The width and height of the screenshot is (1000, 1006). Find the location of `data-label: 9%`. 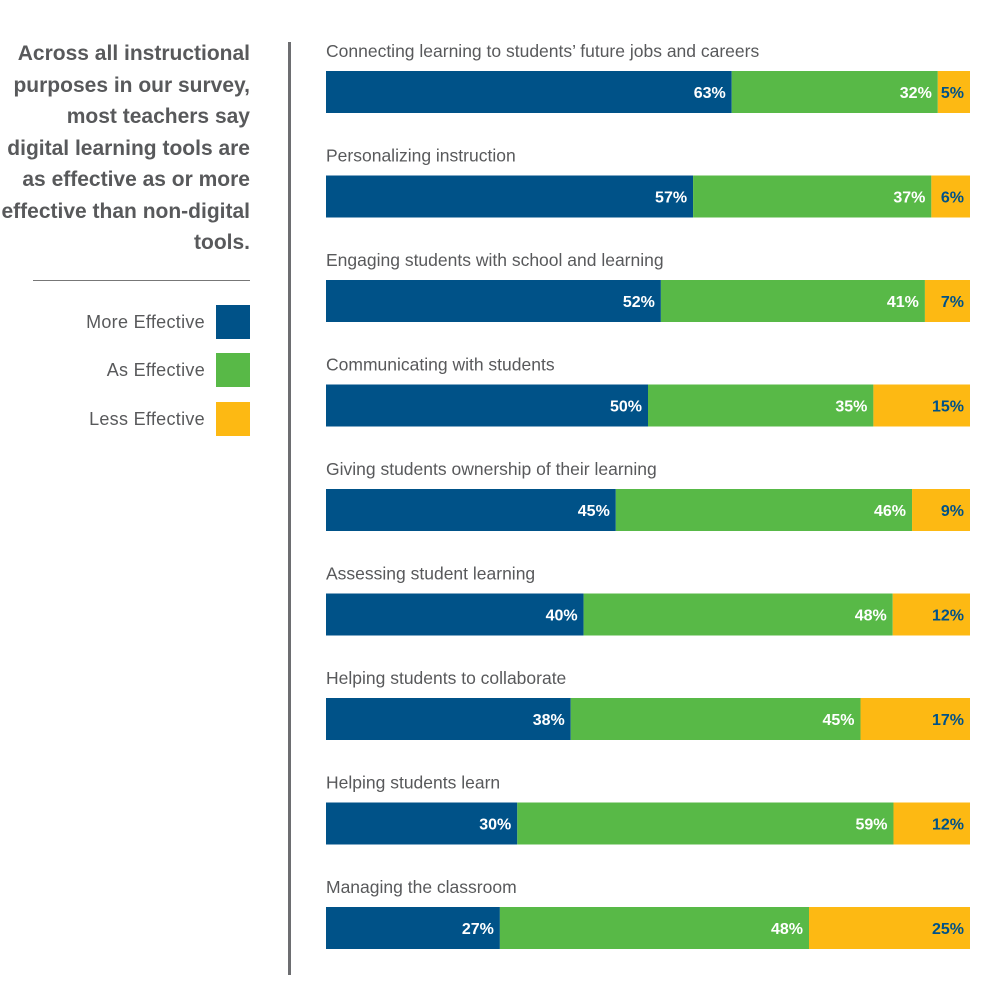

data-label: 9% is located at coordinates (952, 511).